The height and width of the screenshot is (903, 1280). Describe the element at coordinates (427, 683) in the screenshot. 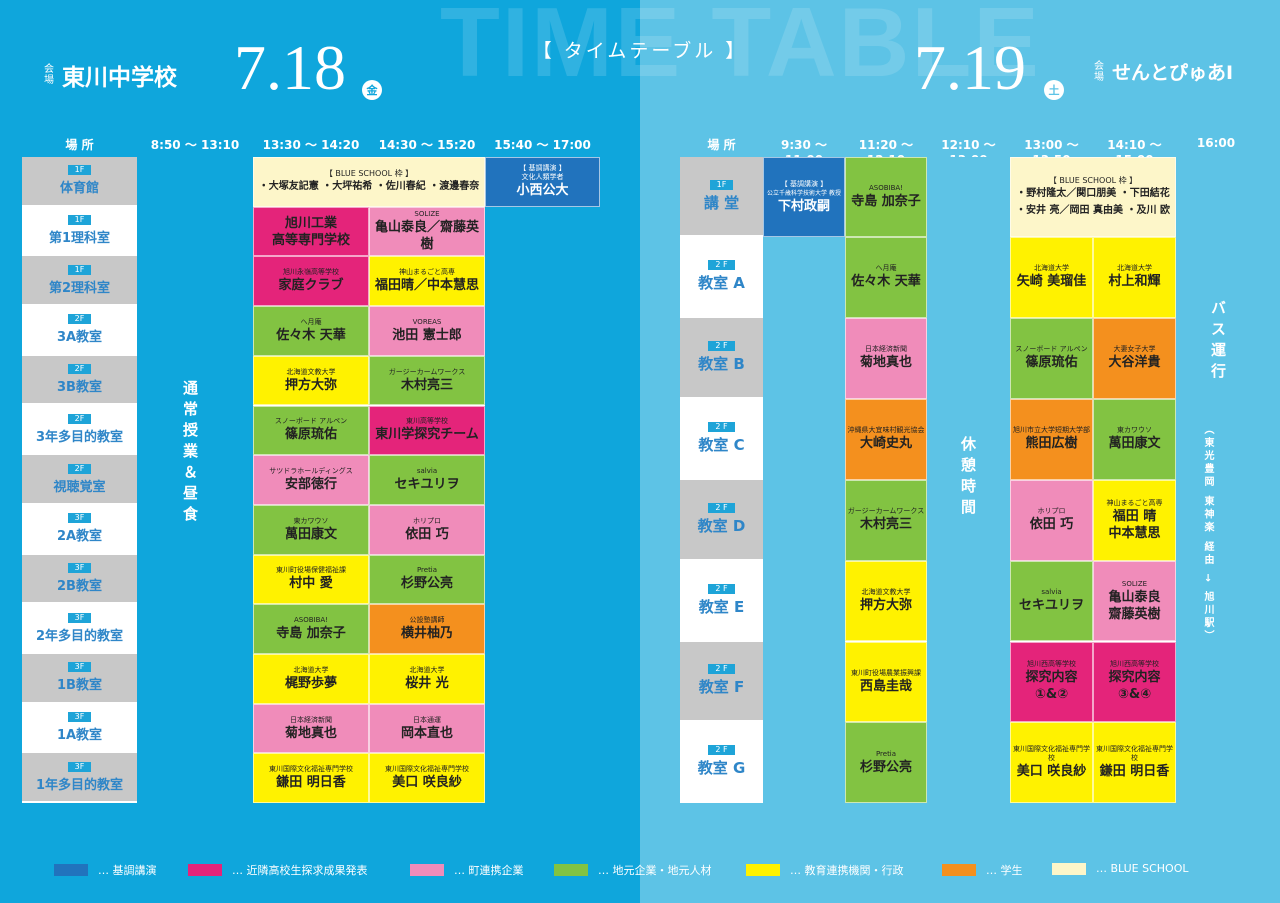

I see `session-name: 桜井 光` at that location.